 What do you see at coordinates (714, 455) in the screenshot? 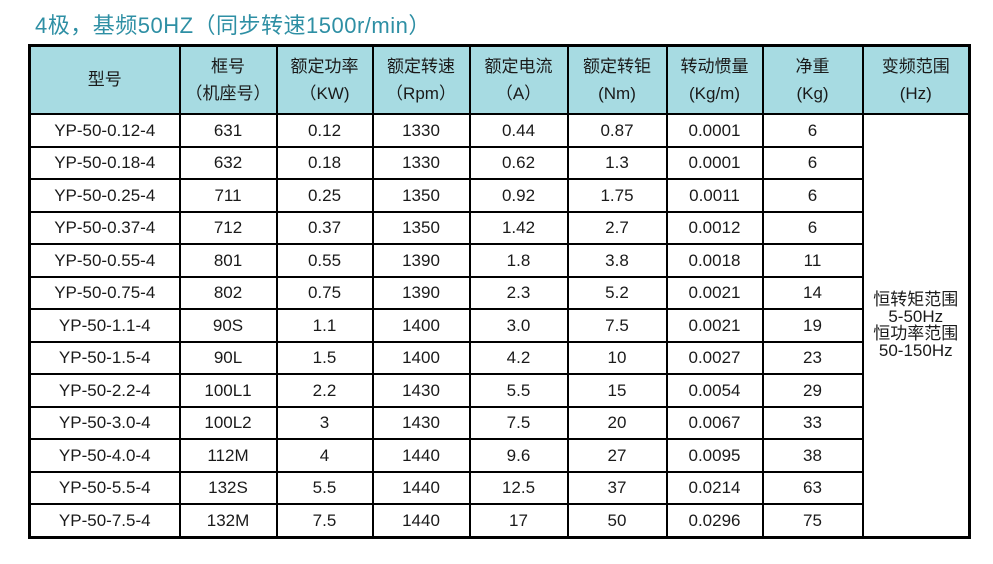
I see `table-cell: 0.0095` at bounding box center [714, 455].